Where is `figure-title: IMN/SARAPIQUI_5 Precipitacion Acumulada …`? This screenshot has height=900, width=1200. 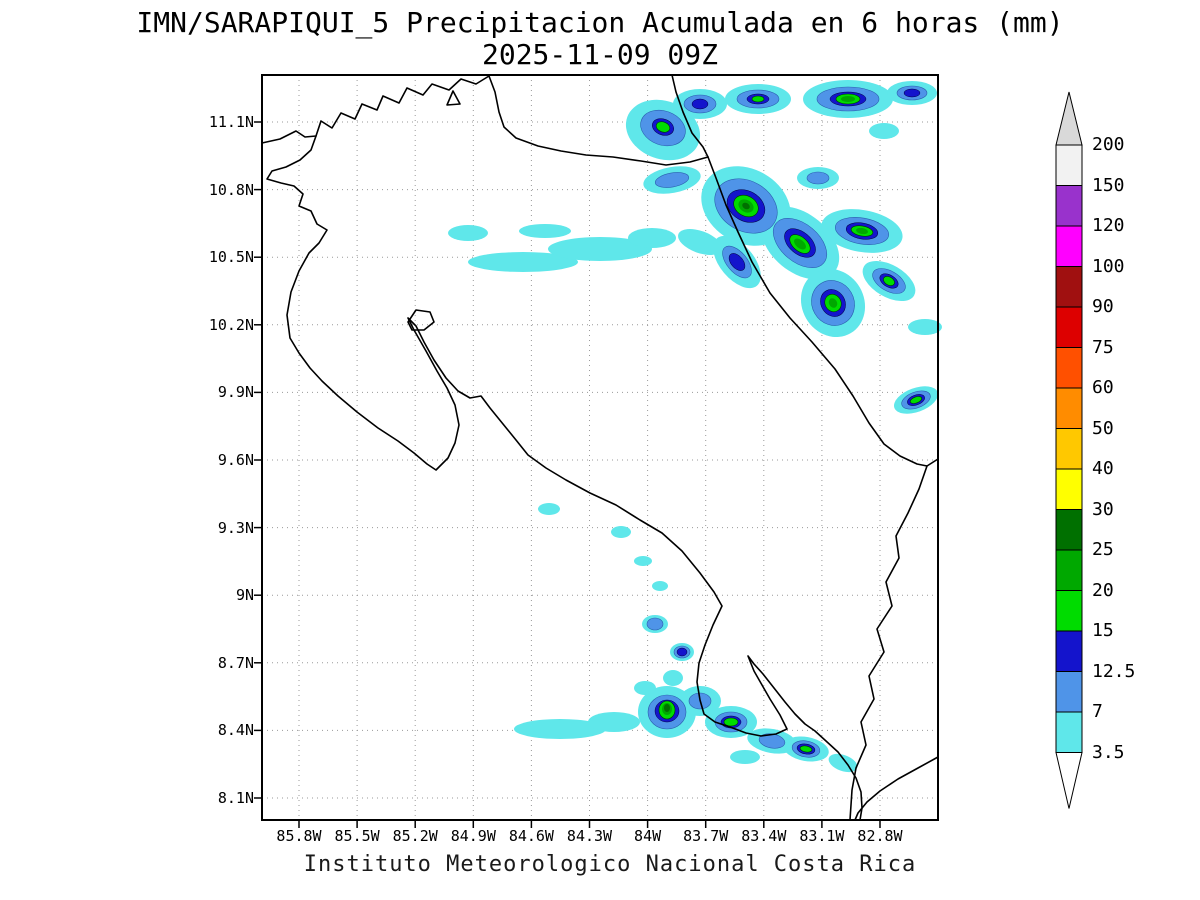 figure-title: IMN/SARAPIQUI_5 Precipitacion Acumulada … is located at coordinates (600, 22).